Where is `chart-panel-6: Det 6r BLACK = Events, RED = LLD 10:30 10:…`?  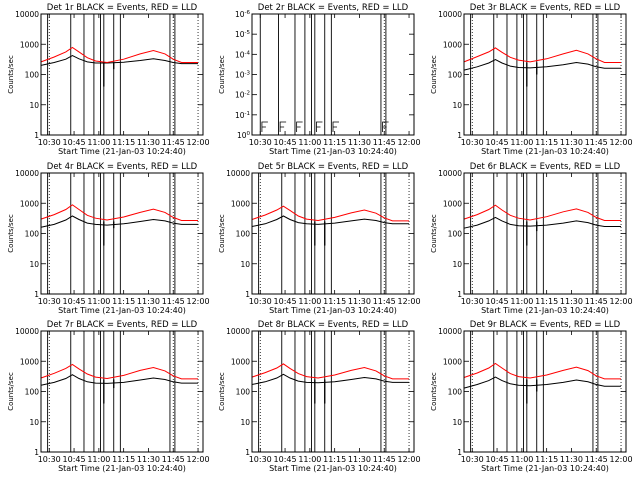 chart-panel-6: Det 6r BLACK = Events, RED = LLD 10:30 10:… is located at coordinates (531, 238).